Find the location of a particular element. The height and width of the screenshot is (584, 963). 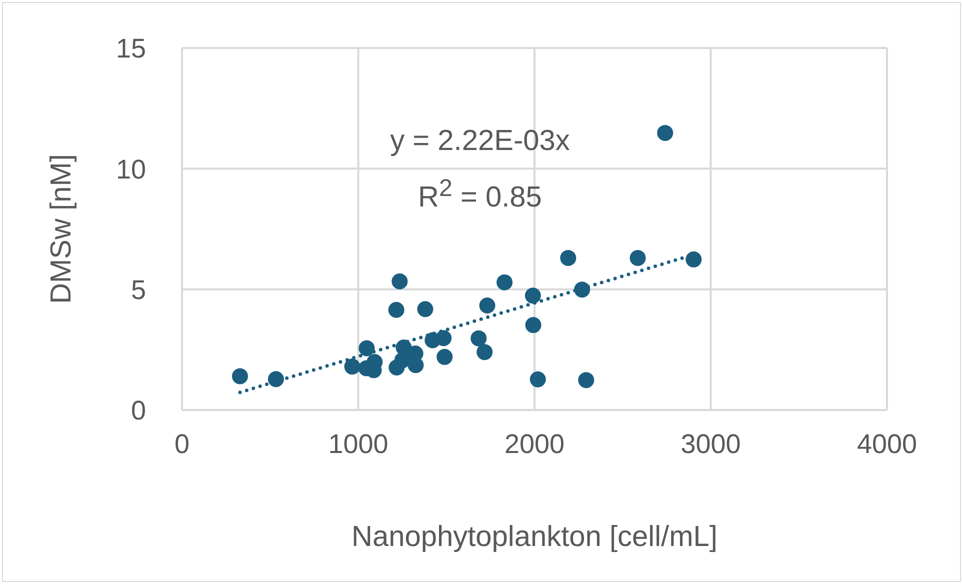

y-tick-label: 0 is located at coordinates (138, 411).